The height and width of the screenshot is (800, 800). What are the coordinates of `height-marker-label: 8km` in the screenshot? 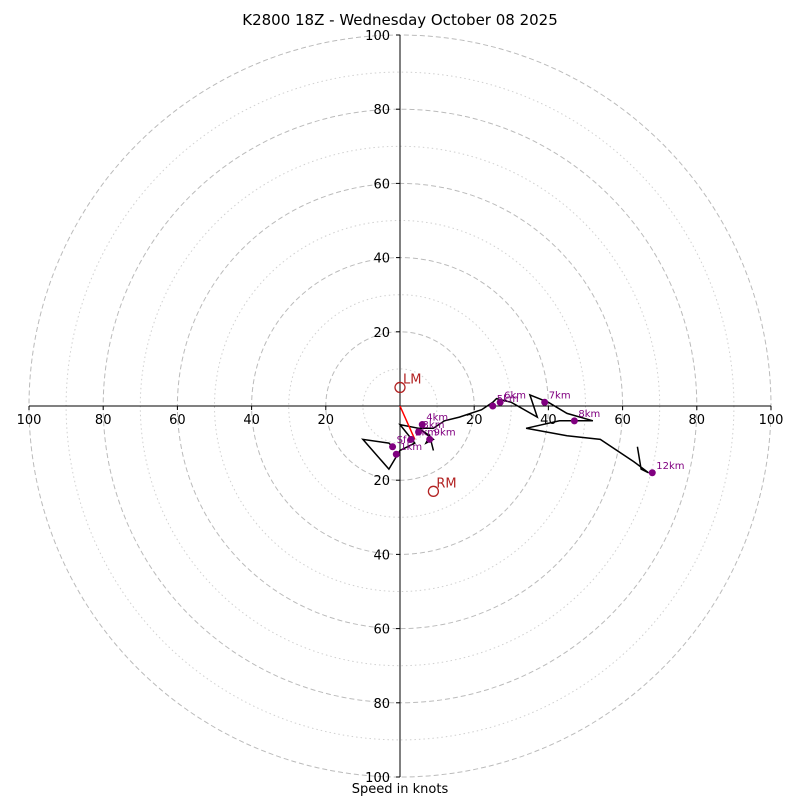 It's located at (589, 414).